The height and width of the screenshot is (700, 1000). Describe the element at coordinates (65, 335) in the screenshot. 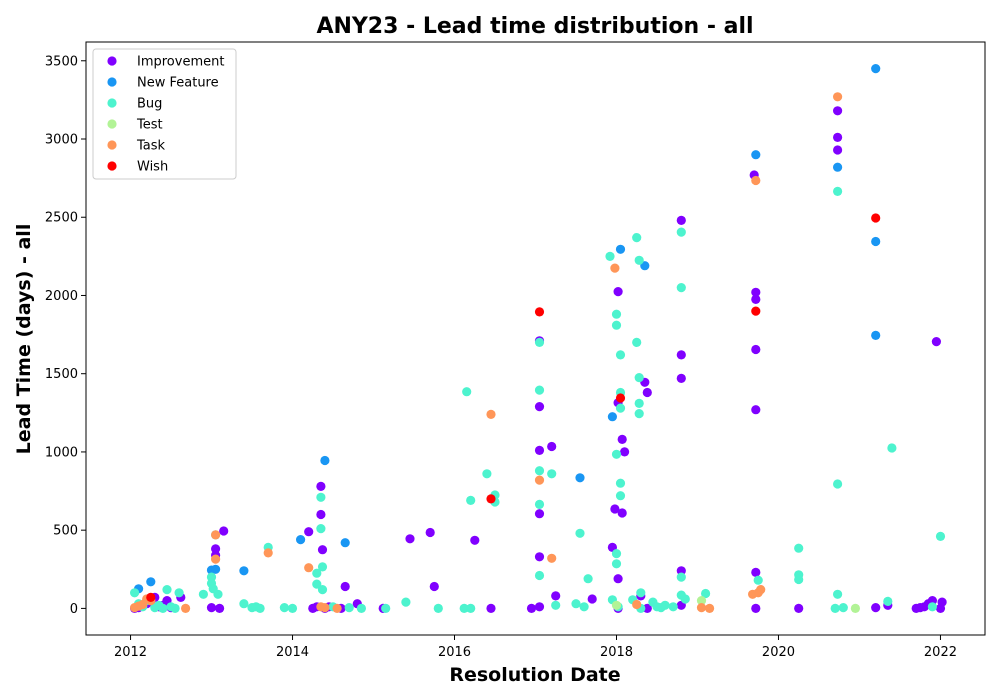

I see `y-axis: 0 500 1000 1500 2000 2500 3000 3500` at that location.